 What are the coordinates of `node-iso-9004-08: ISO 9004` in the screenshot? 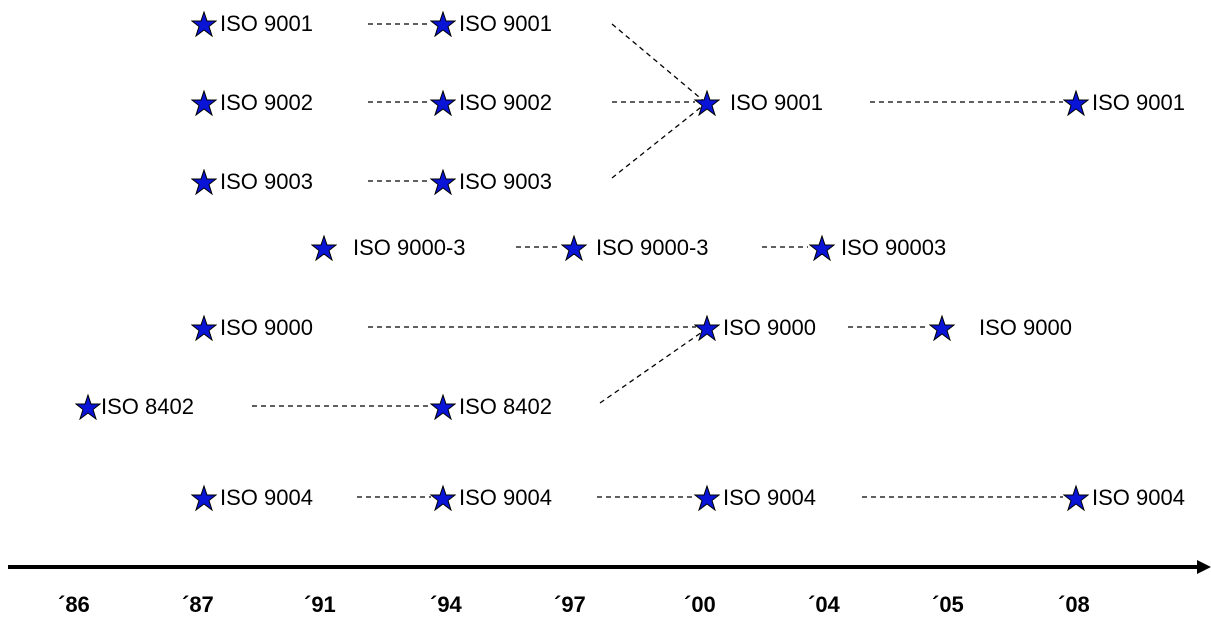 It's located at (1124, 498).